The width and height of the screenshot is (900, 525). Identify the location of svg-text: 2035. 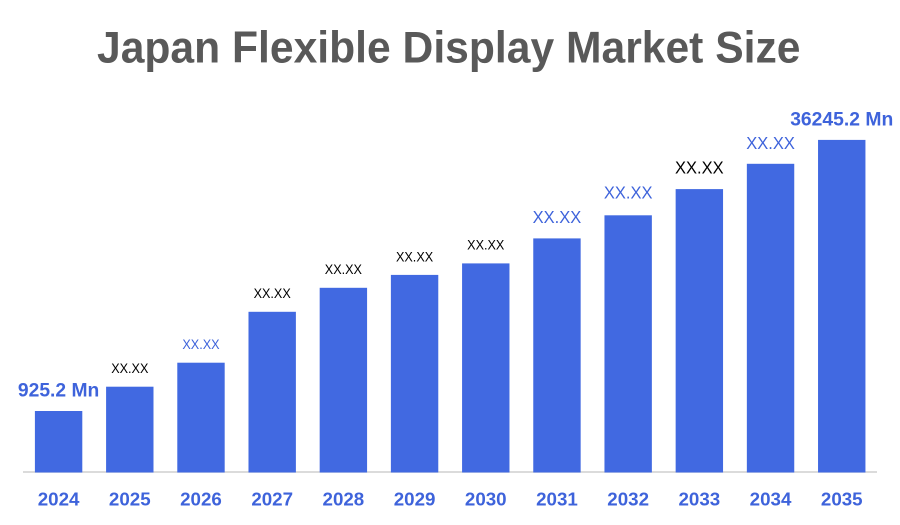
(842, 498).